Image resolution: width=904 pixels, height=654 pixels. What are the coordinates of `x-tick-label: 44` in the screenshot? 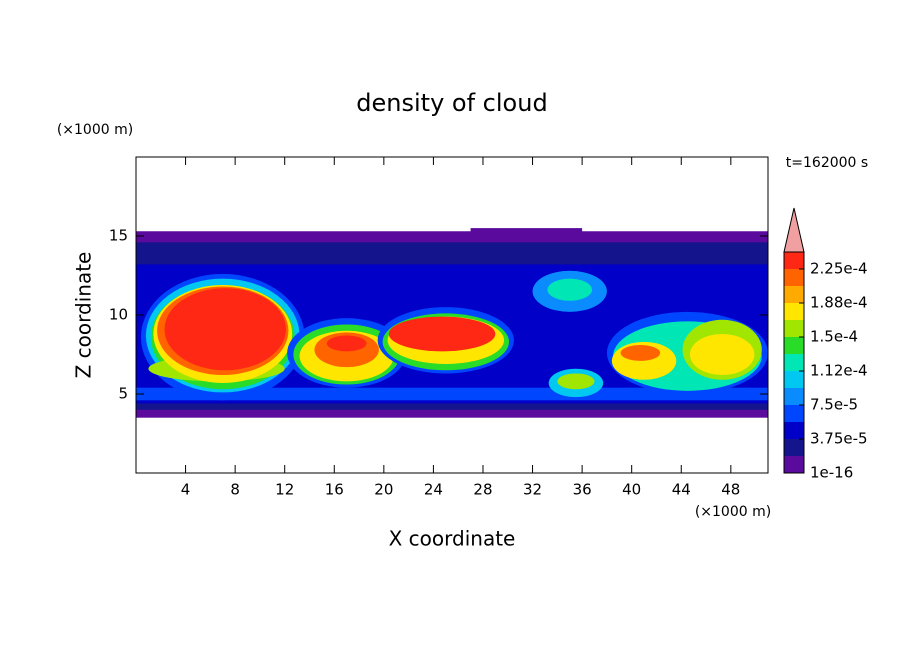 It's located at (681, 490).